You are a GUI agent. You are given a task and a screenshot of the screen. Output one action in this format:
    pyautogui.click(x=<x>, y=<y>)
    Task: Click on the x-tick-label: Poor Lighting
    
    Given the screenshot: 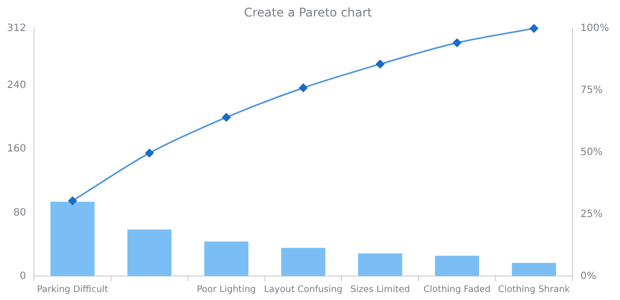 What is the action you would take?
    pyautogui.click(x=226, y=289)
    